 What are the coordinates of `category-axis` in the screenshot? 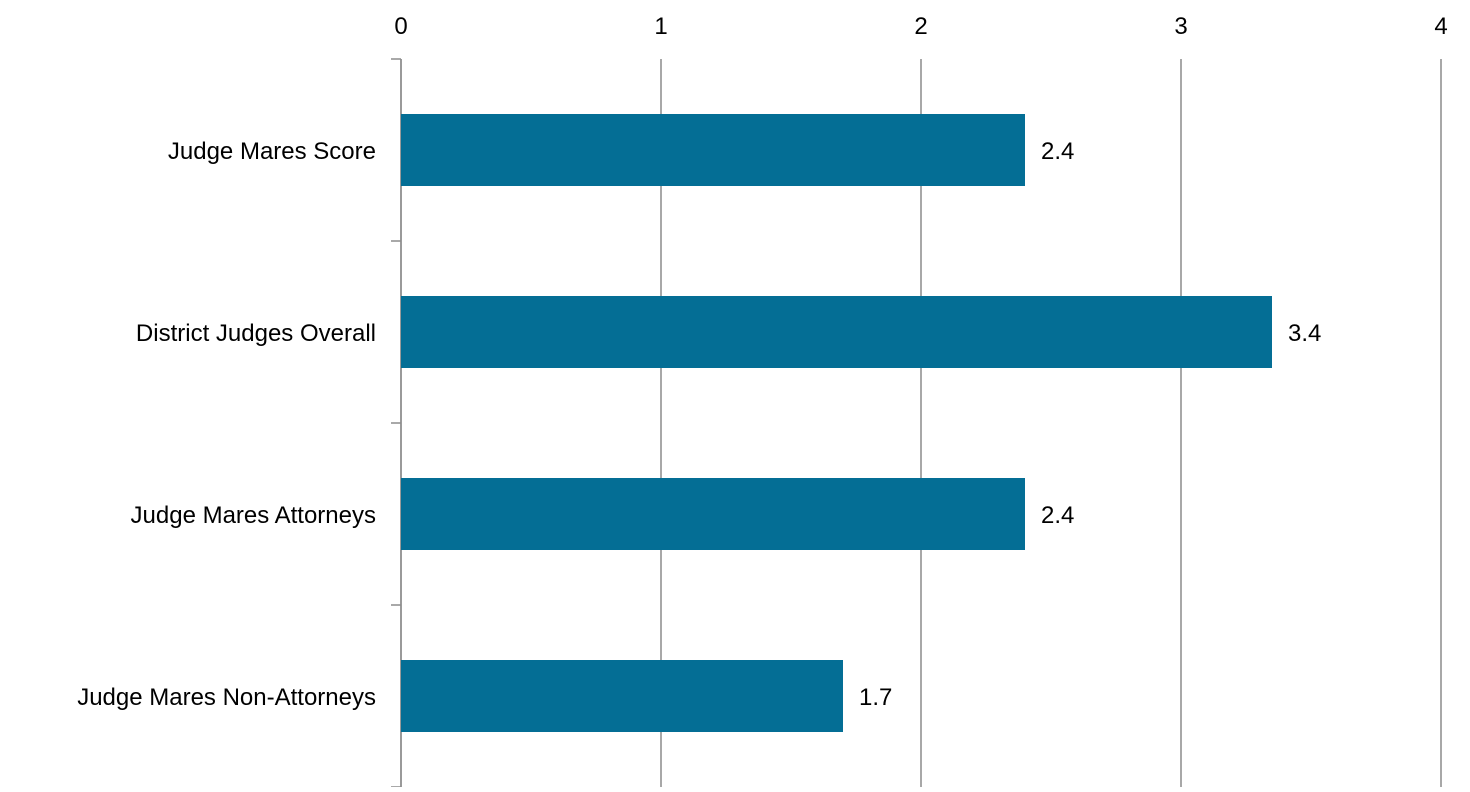 It's located at (396, 423).